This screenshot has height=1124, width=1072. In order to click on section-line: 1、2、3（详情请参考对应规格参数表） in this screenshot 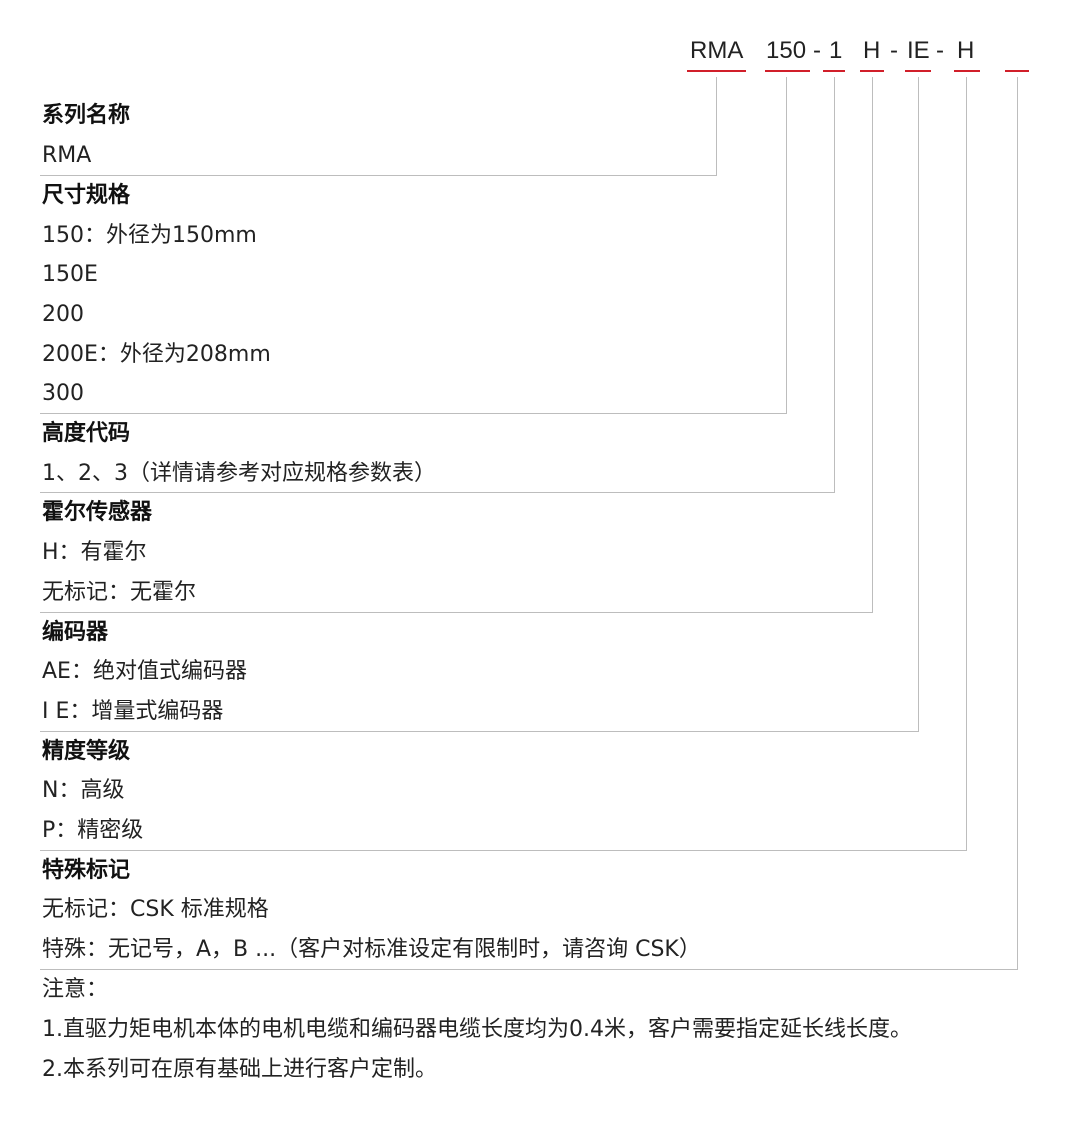, I will do `click(239, 473)`.